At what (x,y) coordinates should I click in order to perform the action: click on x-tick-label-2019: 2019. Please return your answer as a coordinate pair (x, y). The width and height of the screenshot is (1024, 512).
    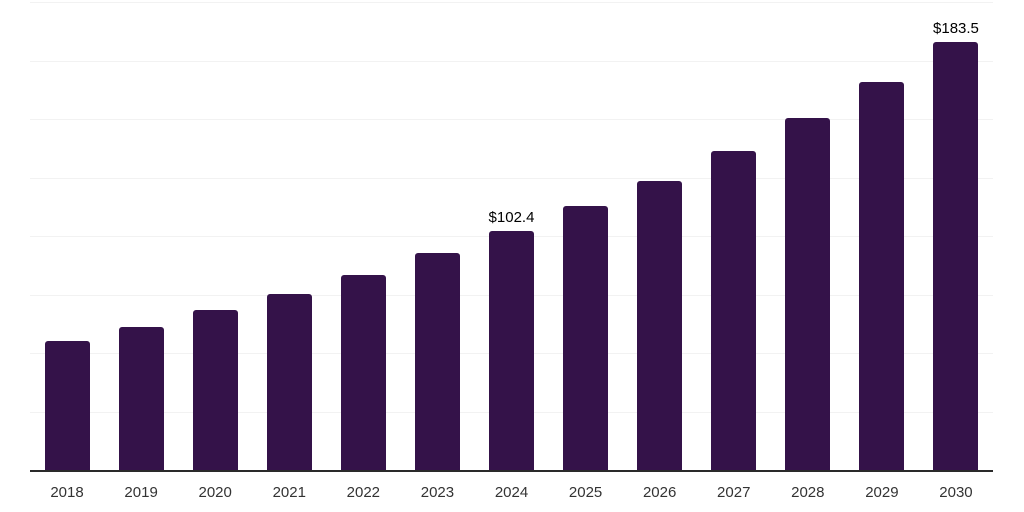
    Looking at the image, I should click on (141, 492).